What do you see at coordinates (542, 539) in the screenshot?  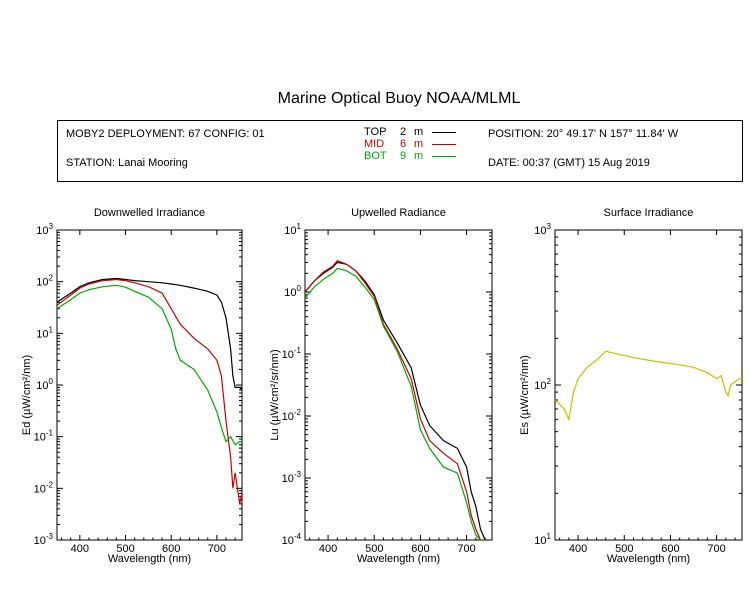 I see `y-tick-label-2-2: 10¹` at bounding box center [542, 539].